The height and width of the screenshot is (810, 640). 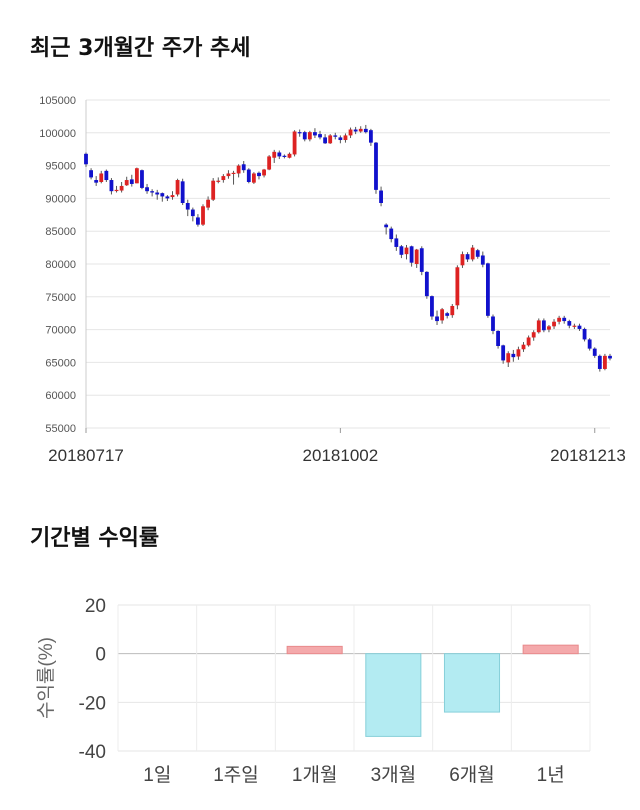 What do you see at coordinates (100, 655) in the screenshot?
I see `y-tick-label: 0` at bounding box center [100, 655].